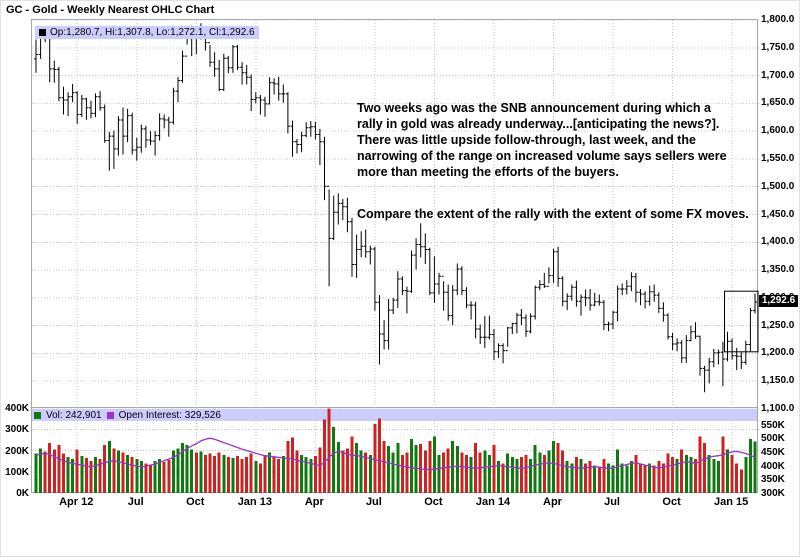  What do you see at coordinates (22, 493) in the screenshot?
I see `volume-tick-label: 0K` at bounding box center [22, 493].